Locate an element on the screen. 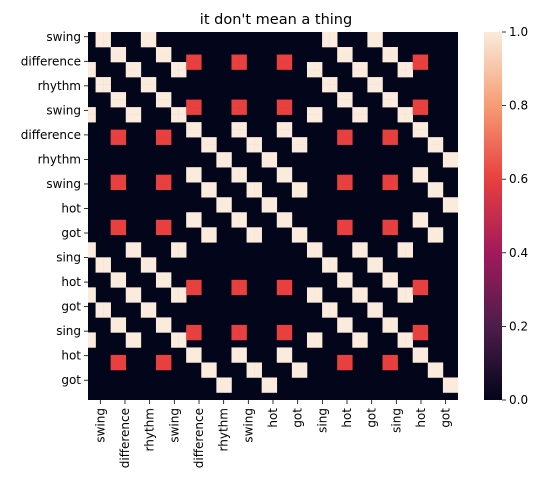 The image size is (542, 491). y-tick-label: sing is located at coordinates (68, 258).